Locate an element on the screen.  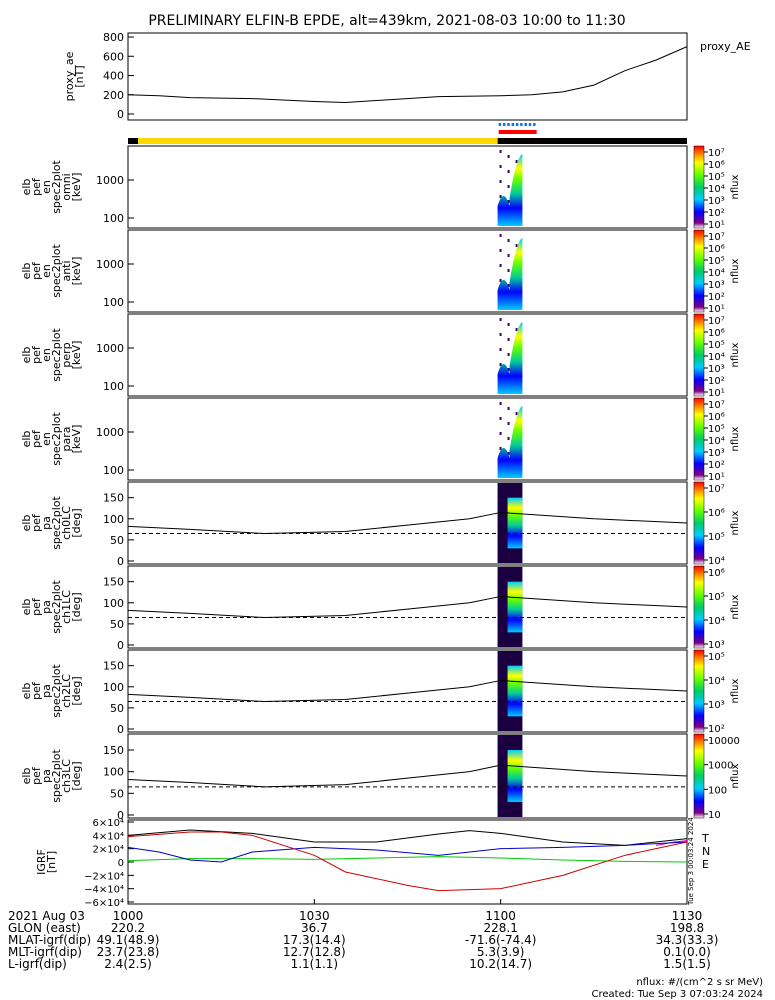
spec-anti-ylabel-line-1: pef is located at coordinates (36, 270).